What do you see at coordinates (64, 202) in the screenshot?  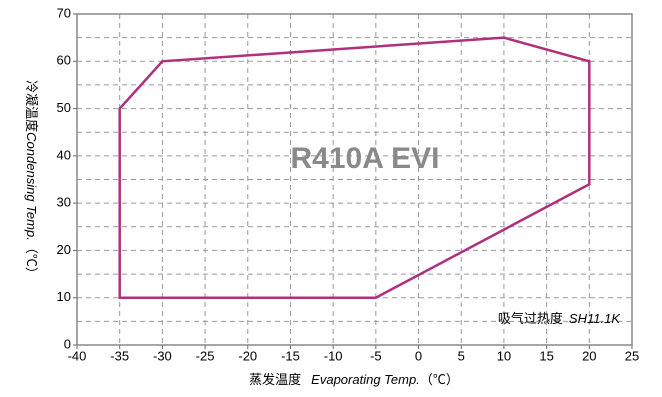 I see `y-tick-label: 30` at bounding box center [64, 202].